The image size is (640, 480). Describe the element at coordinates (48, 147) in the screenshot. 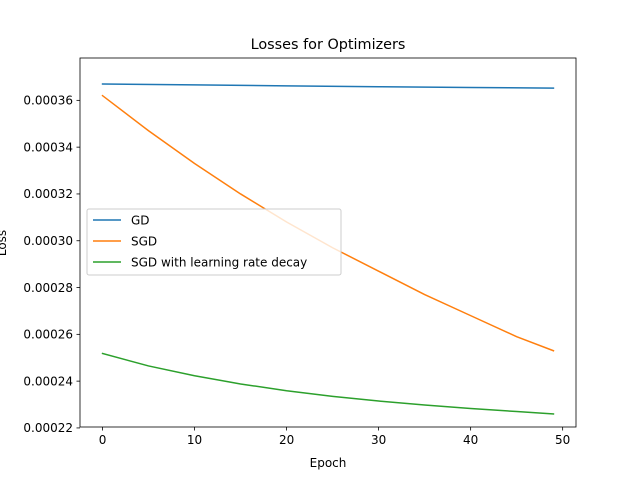

I see `y-tick-label: 0.00034` at that location.